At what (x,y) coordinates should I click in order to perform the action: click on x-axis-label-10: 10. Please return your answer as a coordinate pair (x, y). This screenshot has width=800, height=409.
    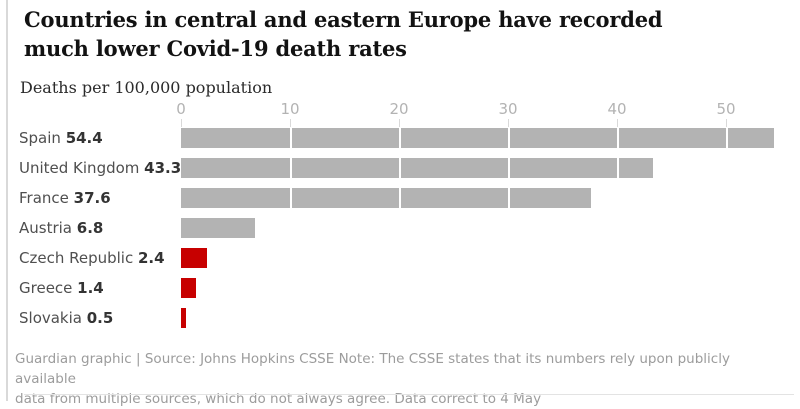
    Looking at the image, I should click on (290, 109).